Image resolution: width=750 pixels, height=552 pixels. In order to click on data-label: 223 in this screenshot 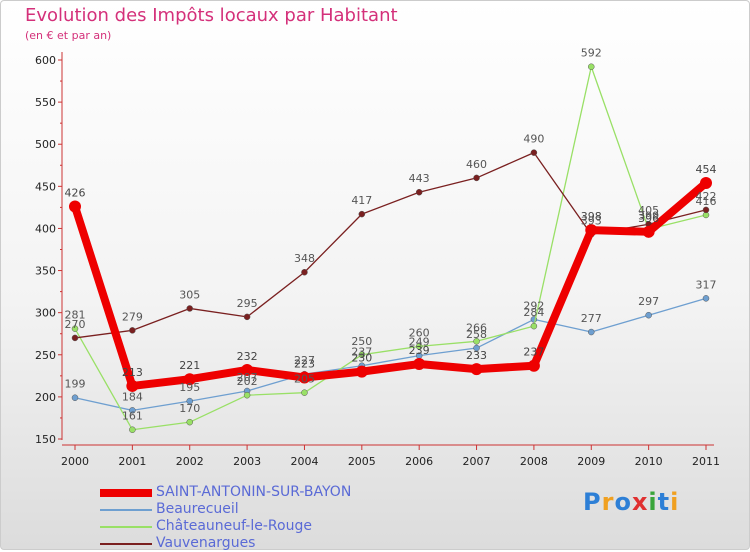, I will do `click(304, 364)`.